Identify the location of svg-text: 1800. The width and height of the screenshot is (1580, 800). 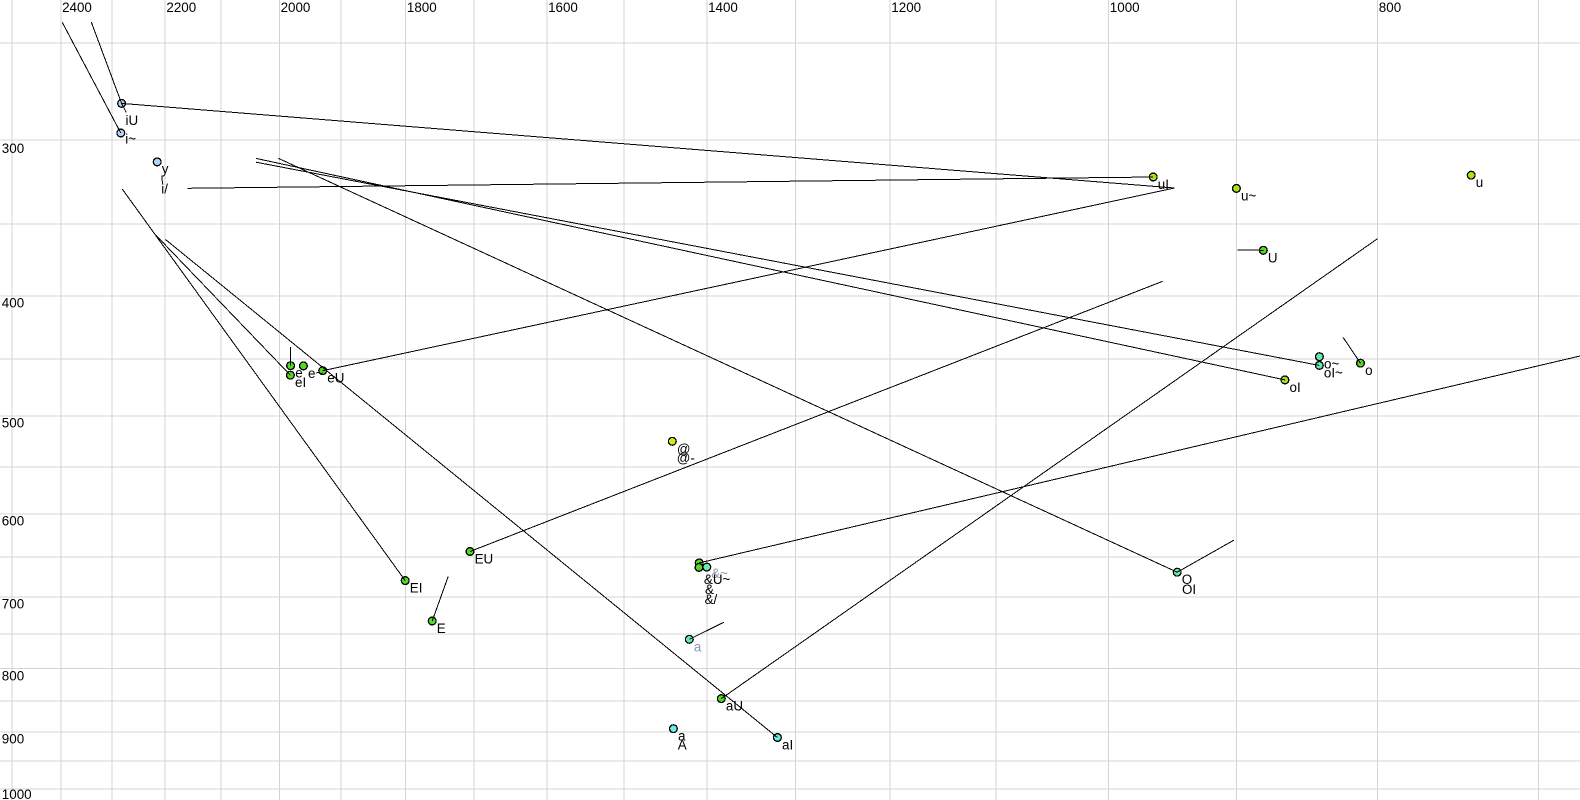
(422, 7).